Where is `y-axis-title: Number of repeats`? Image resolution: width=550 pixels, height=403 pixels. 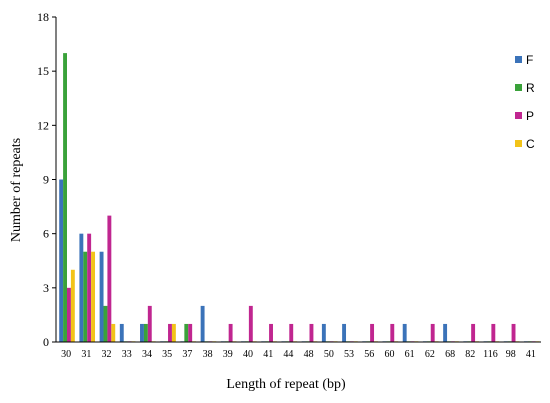
y-axis-title: Number of repeats is located at coordinates (16, 190).